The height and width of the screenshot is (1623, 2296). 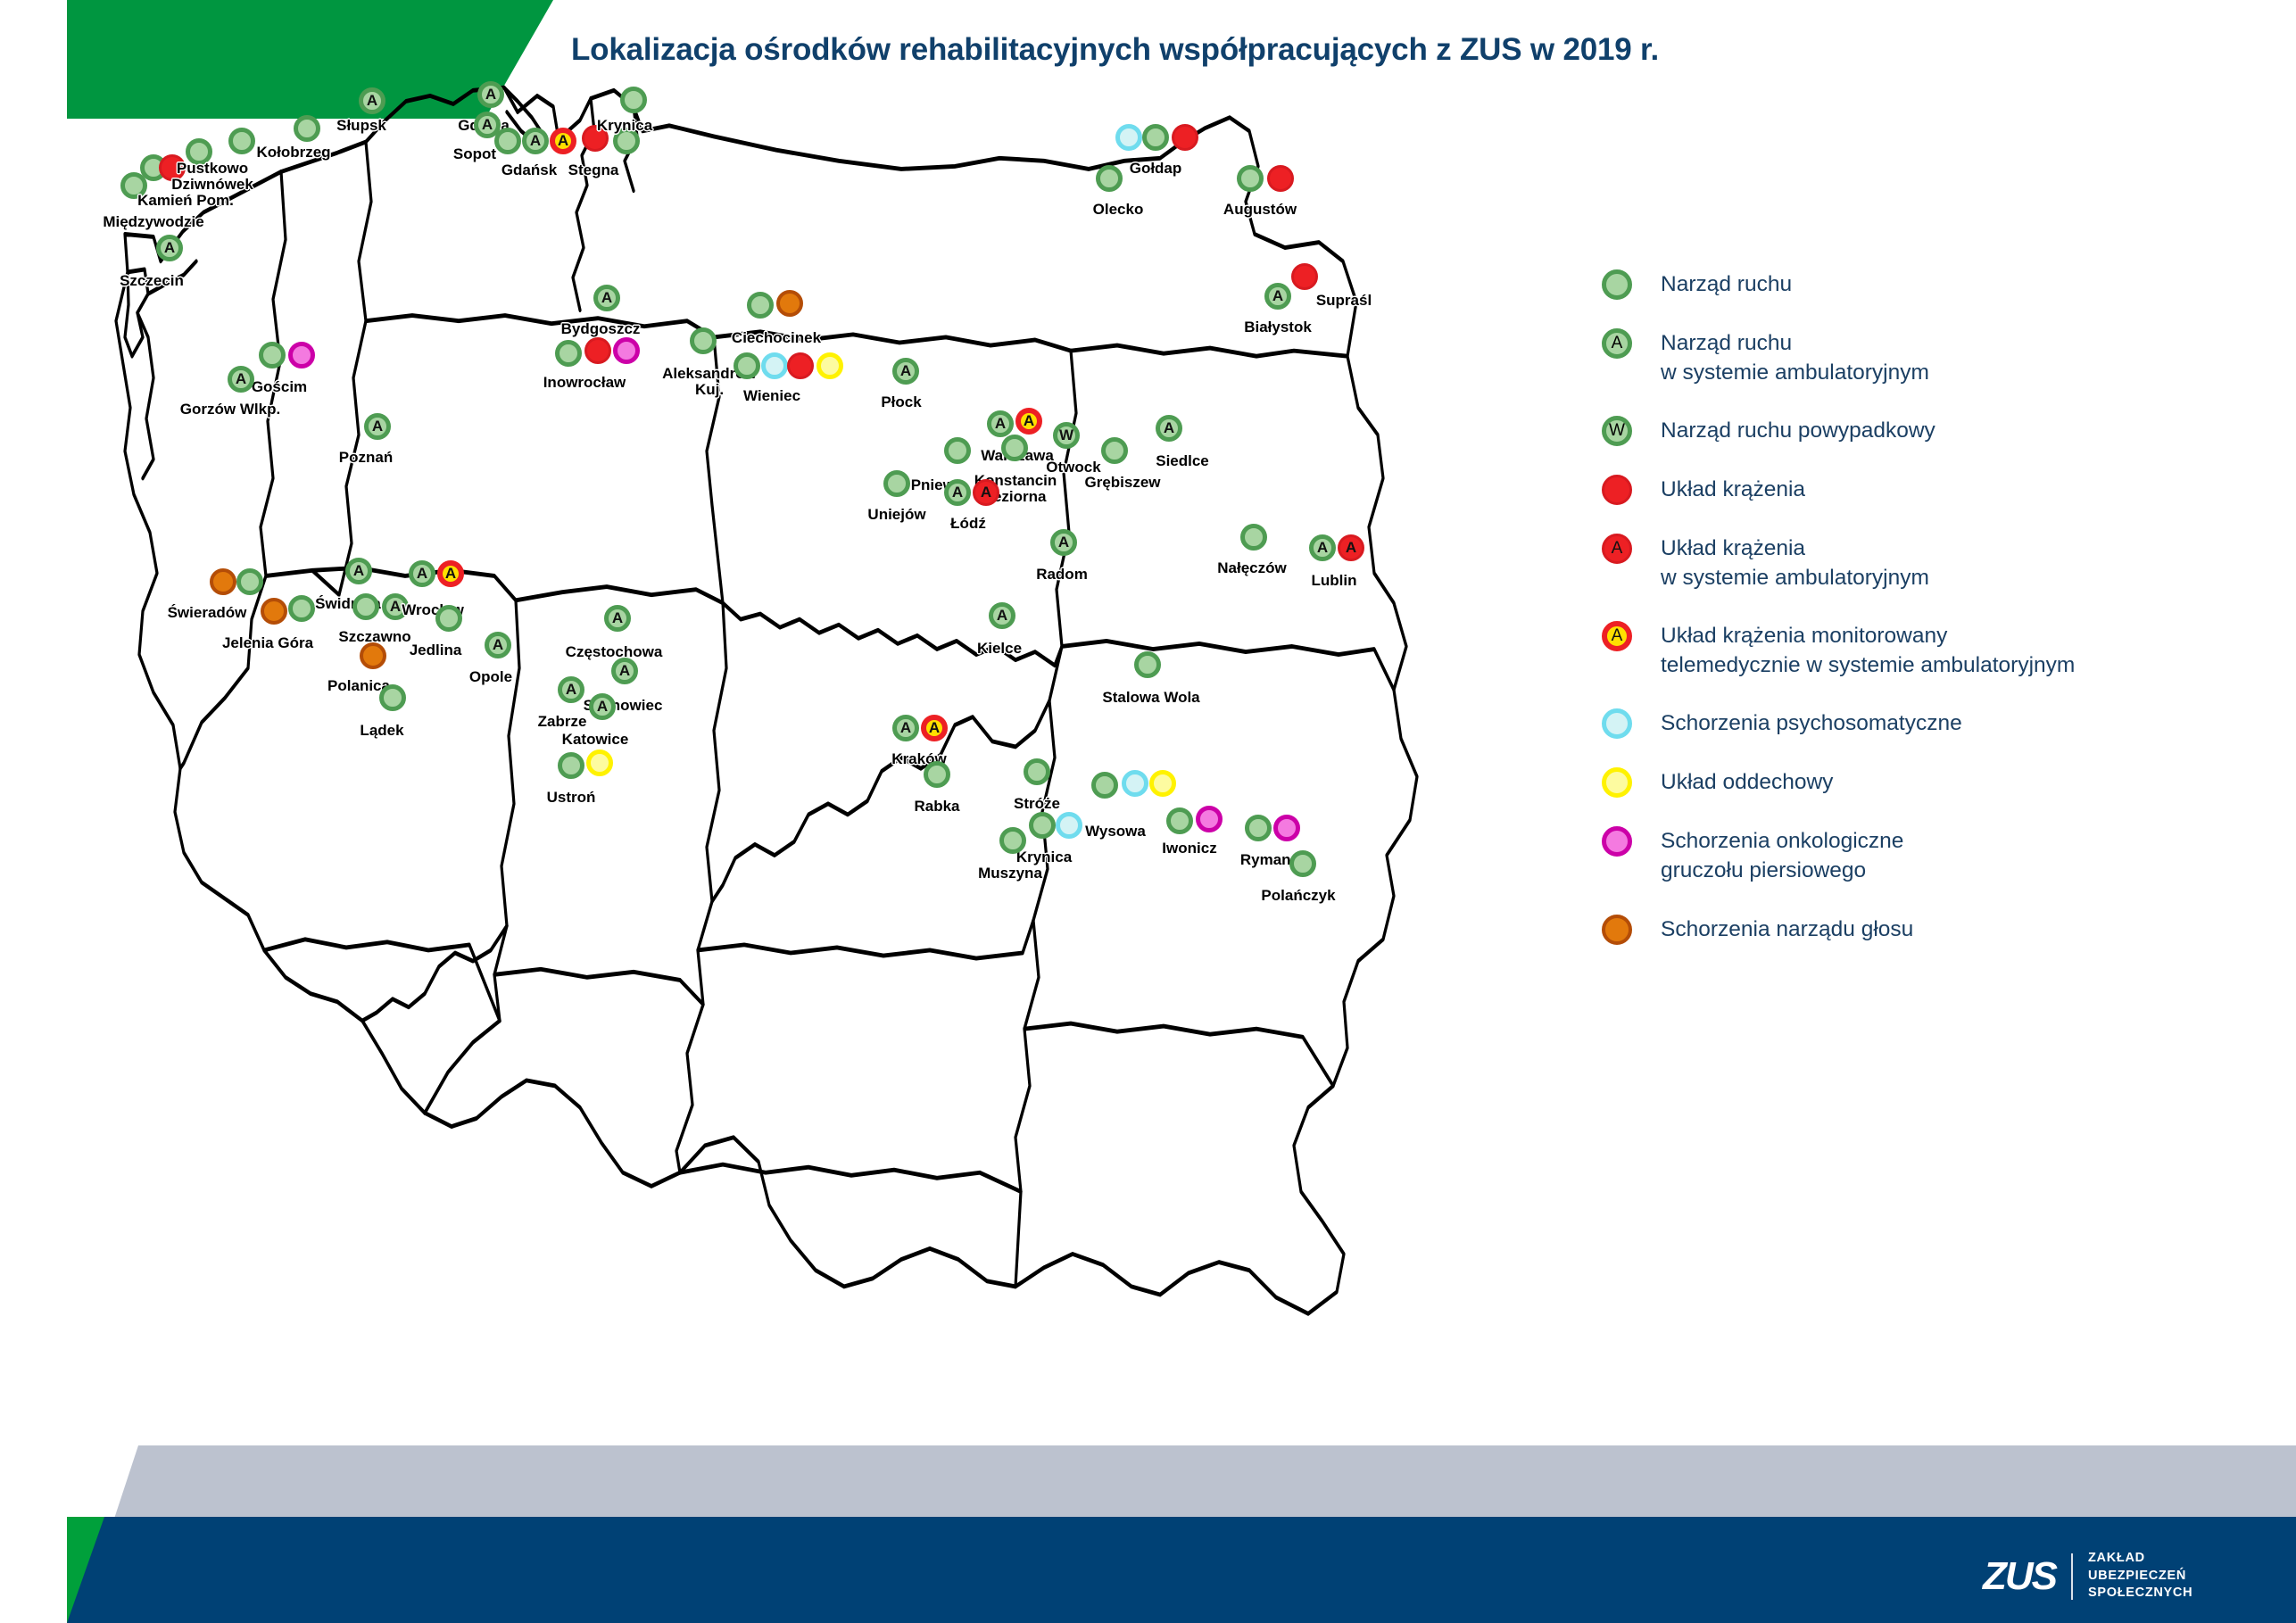 What do you see at coordinates (627, 350) in the screenshot?
I see `map-marker-inowrocław-2` at bounding box center [627, 350].